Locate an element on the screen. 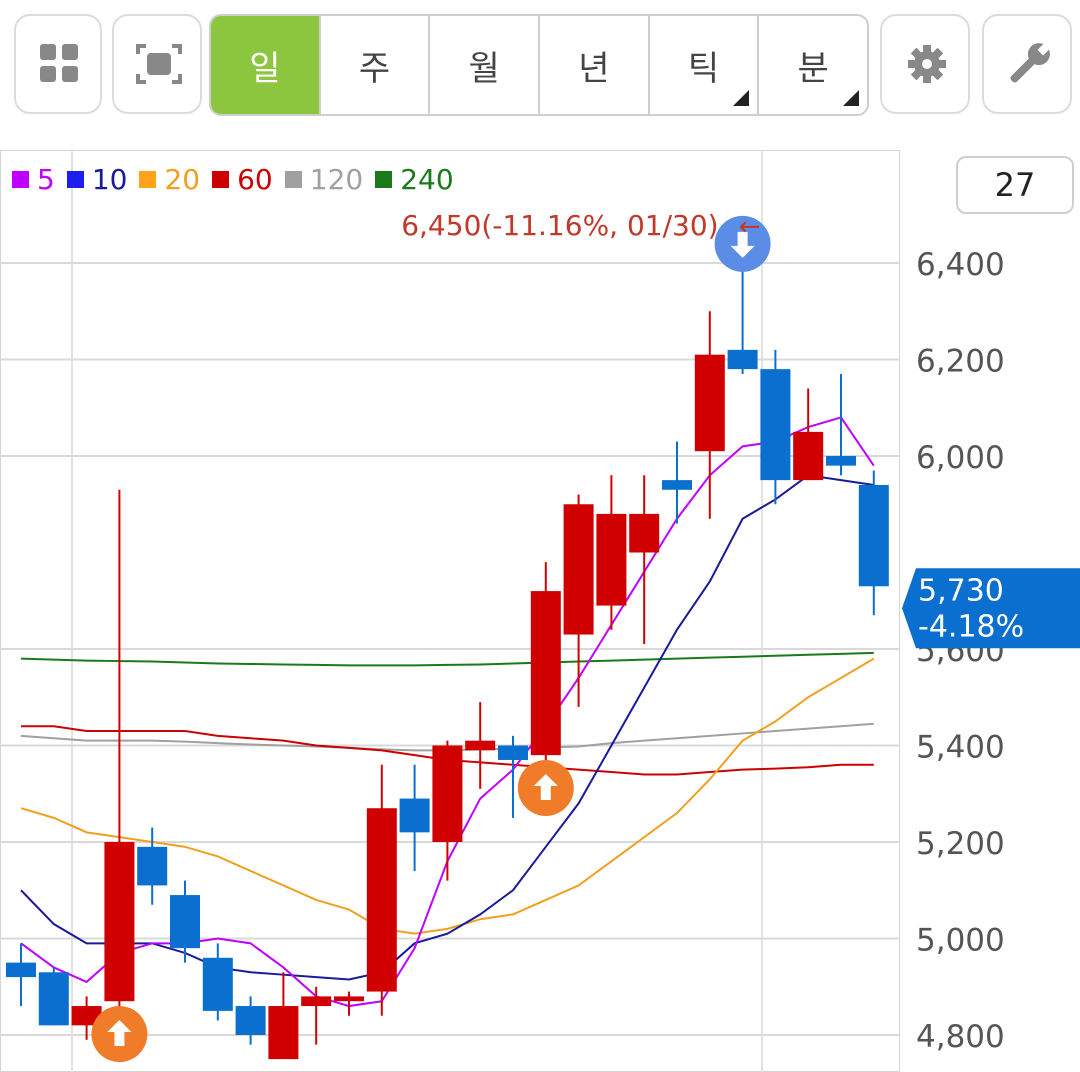 The height and width of the screenshot is (1072, 1080). legend-item-10: 10 is located at coordinates (97, 179).